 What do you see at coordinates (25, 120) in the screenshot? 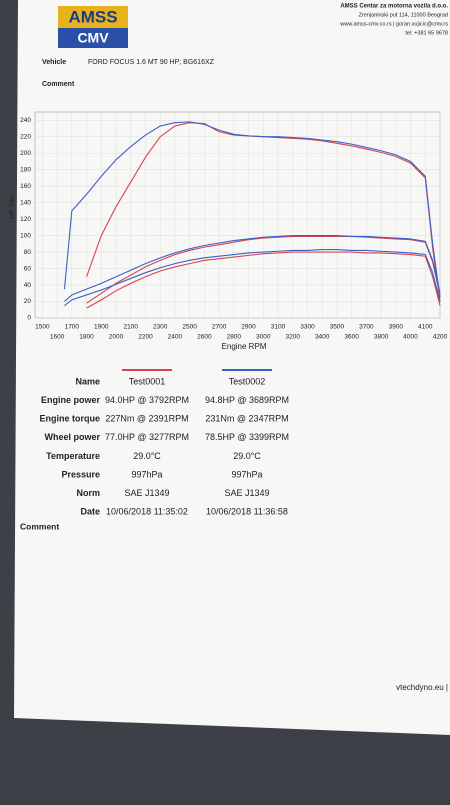
I see `y-tick-label: 240` at bounding box center [25, 120].